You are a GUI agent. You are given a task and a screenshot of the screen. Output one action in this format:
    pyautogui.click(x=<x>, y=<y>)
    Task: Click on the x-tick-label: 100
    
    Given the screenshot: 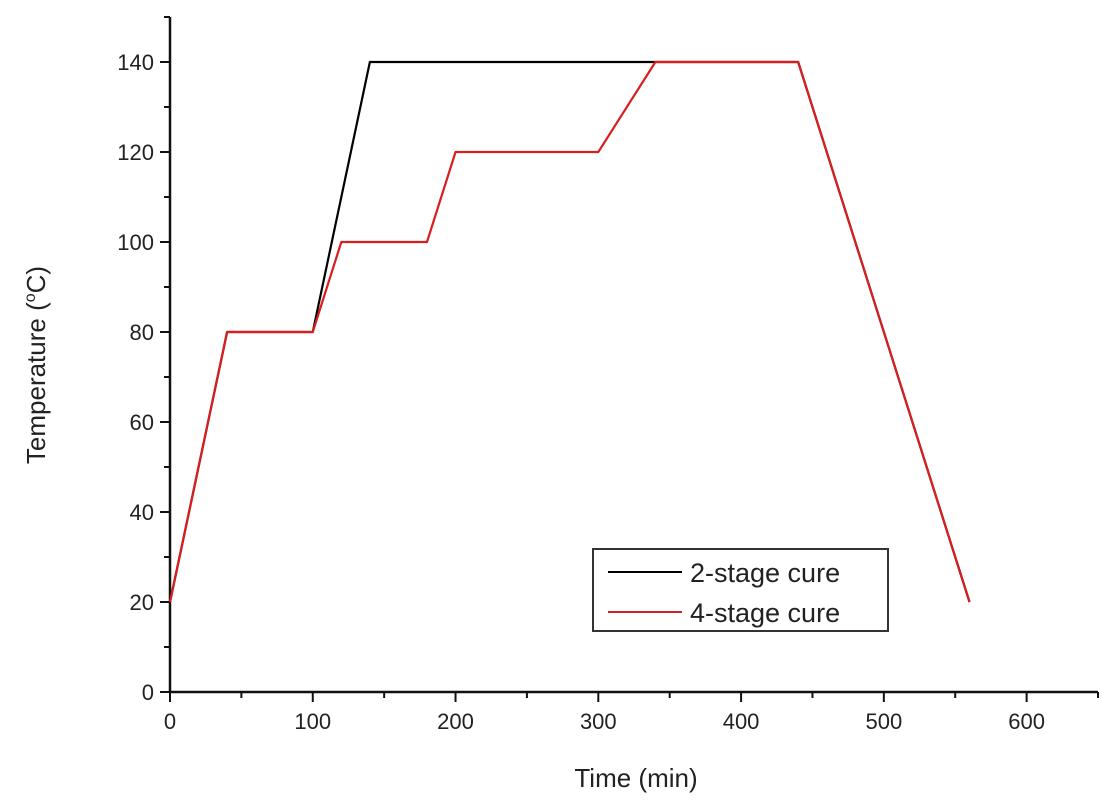 What is the action you would take?
    pyautogui.click(x=312, y=721)
    